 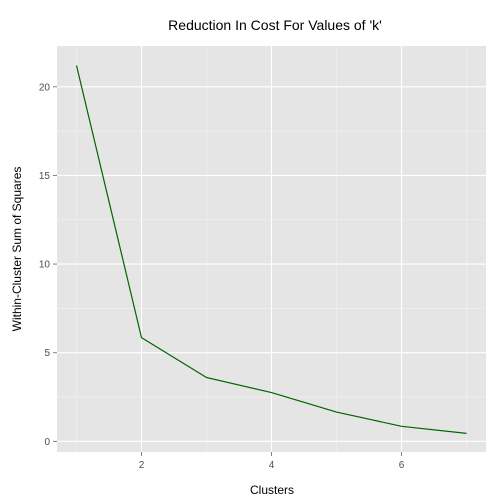 What do you see at coordinates (17, 249) in the screenshot?
I see `y-axis-title: Within-Cluster Sum of Squares` at bounding box center [17, 249].